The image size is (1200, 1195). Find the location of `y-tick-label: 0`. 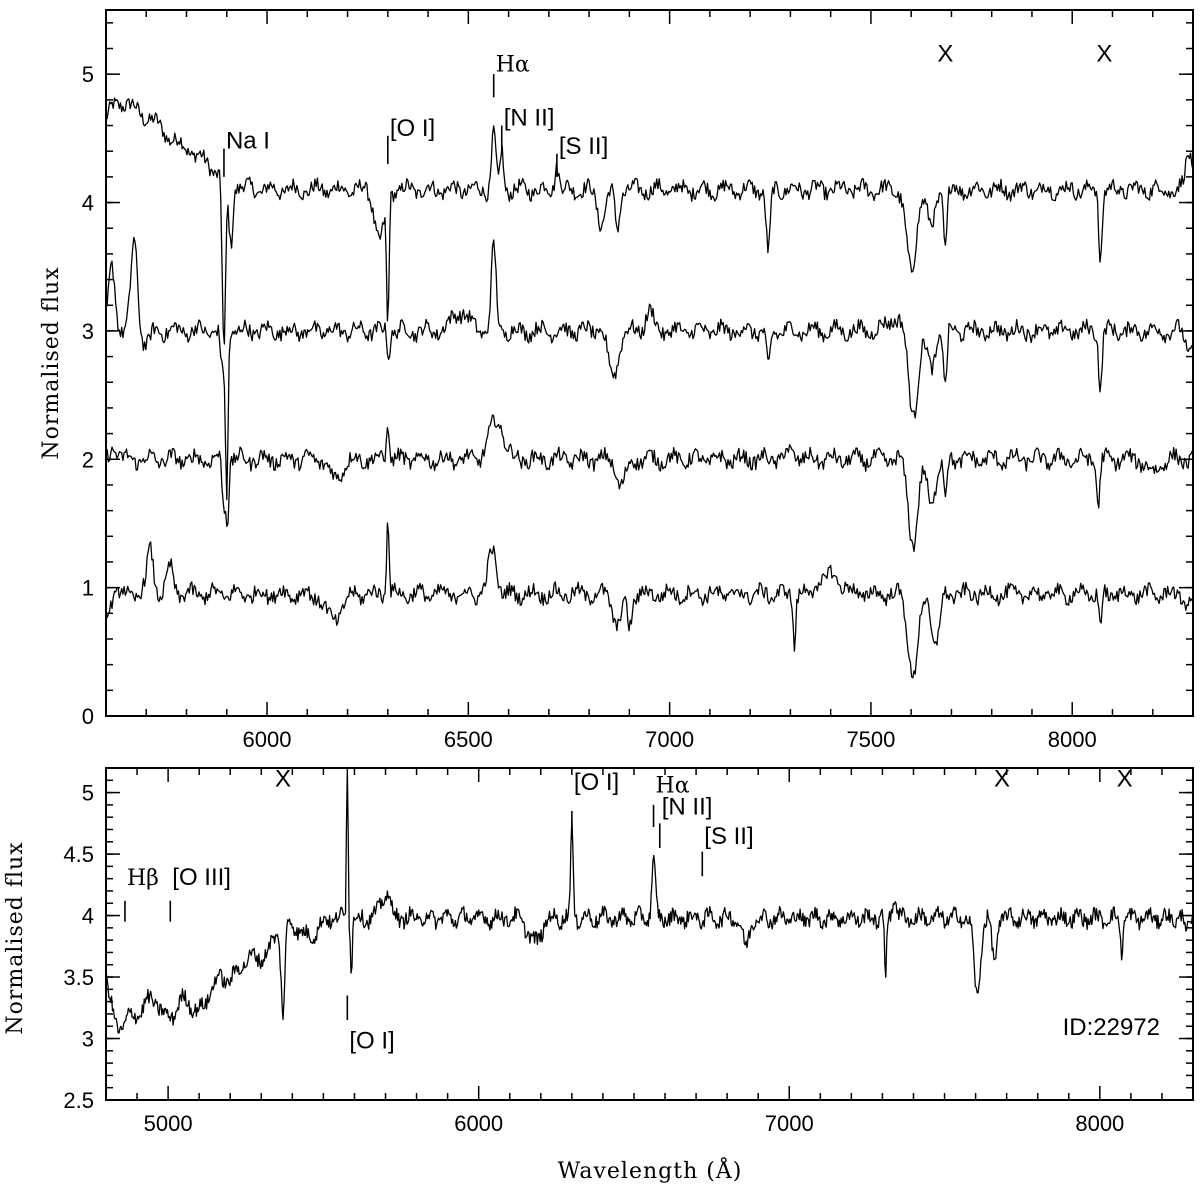

y-tick-label: 0 is located at coordinates (88, 716).